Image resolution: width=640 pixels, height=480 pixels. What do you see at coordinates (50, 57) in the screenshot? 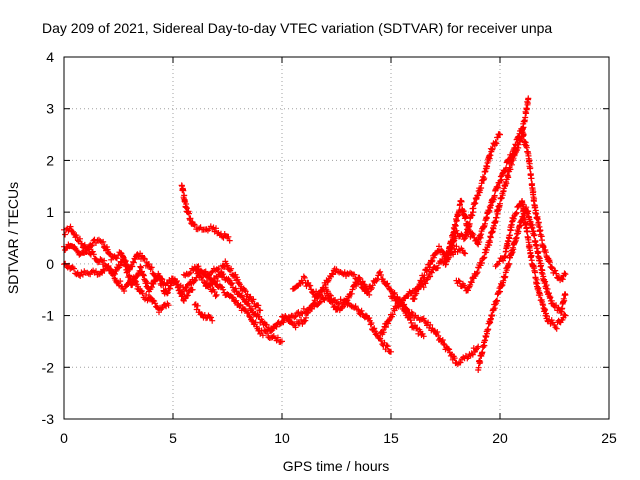
I see `y-tick-label: 4` at bounding box center [50, 57].